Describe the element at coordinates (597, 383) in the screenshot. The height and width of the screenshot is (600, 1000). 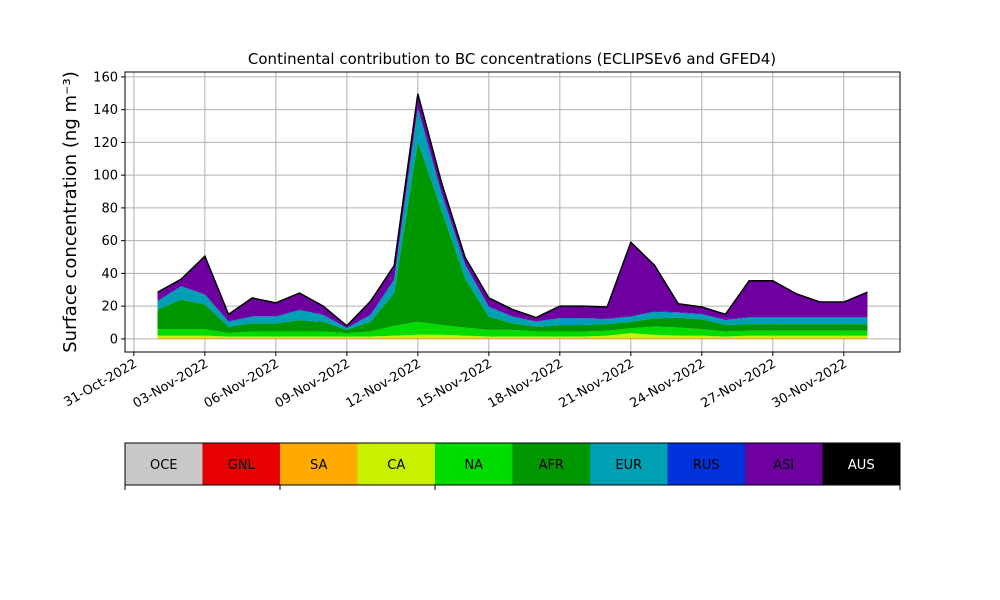
I see `x-tick-label: 21-Nov-2022` at that location.